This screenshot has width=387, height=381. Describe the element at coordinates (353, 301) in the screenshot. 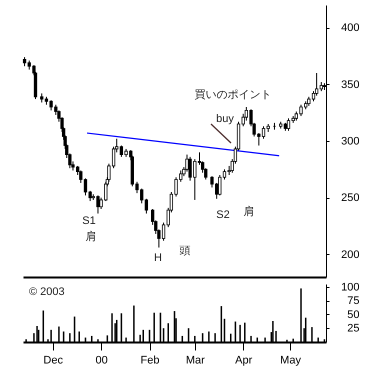

I see `y-tick-label: 75` at that location.